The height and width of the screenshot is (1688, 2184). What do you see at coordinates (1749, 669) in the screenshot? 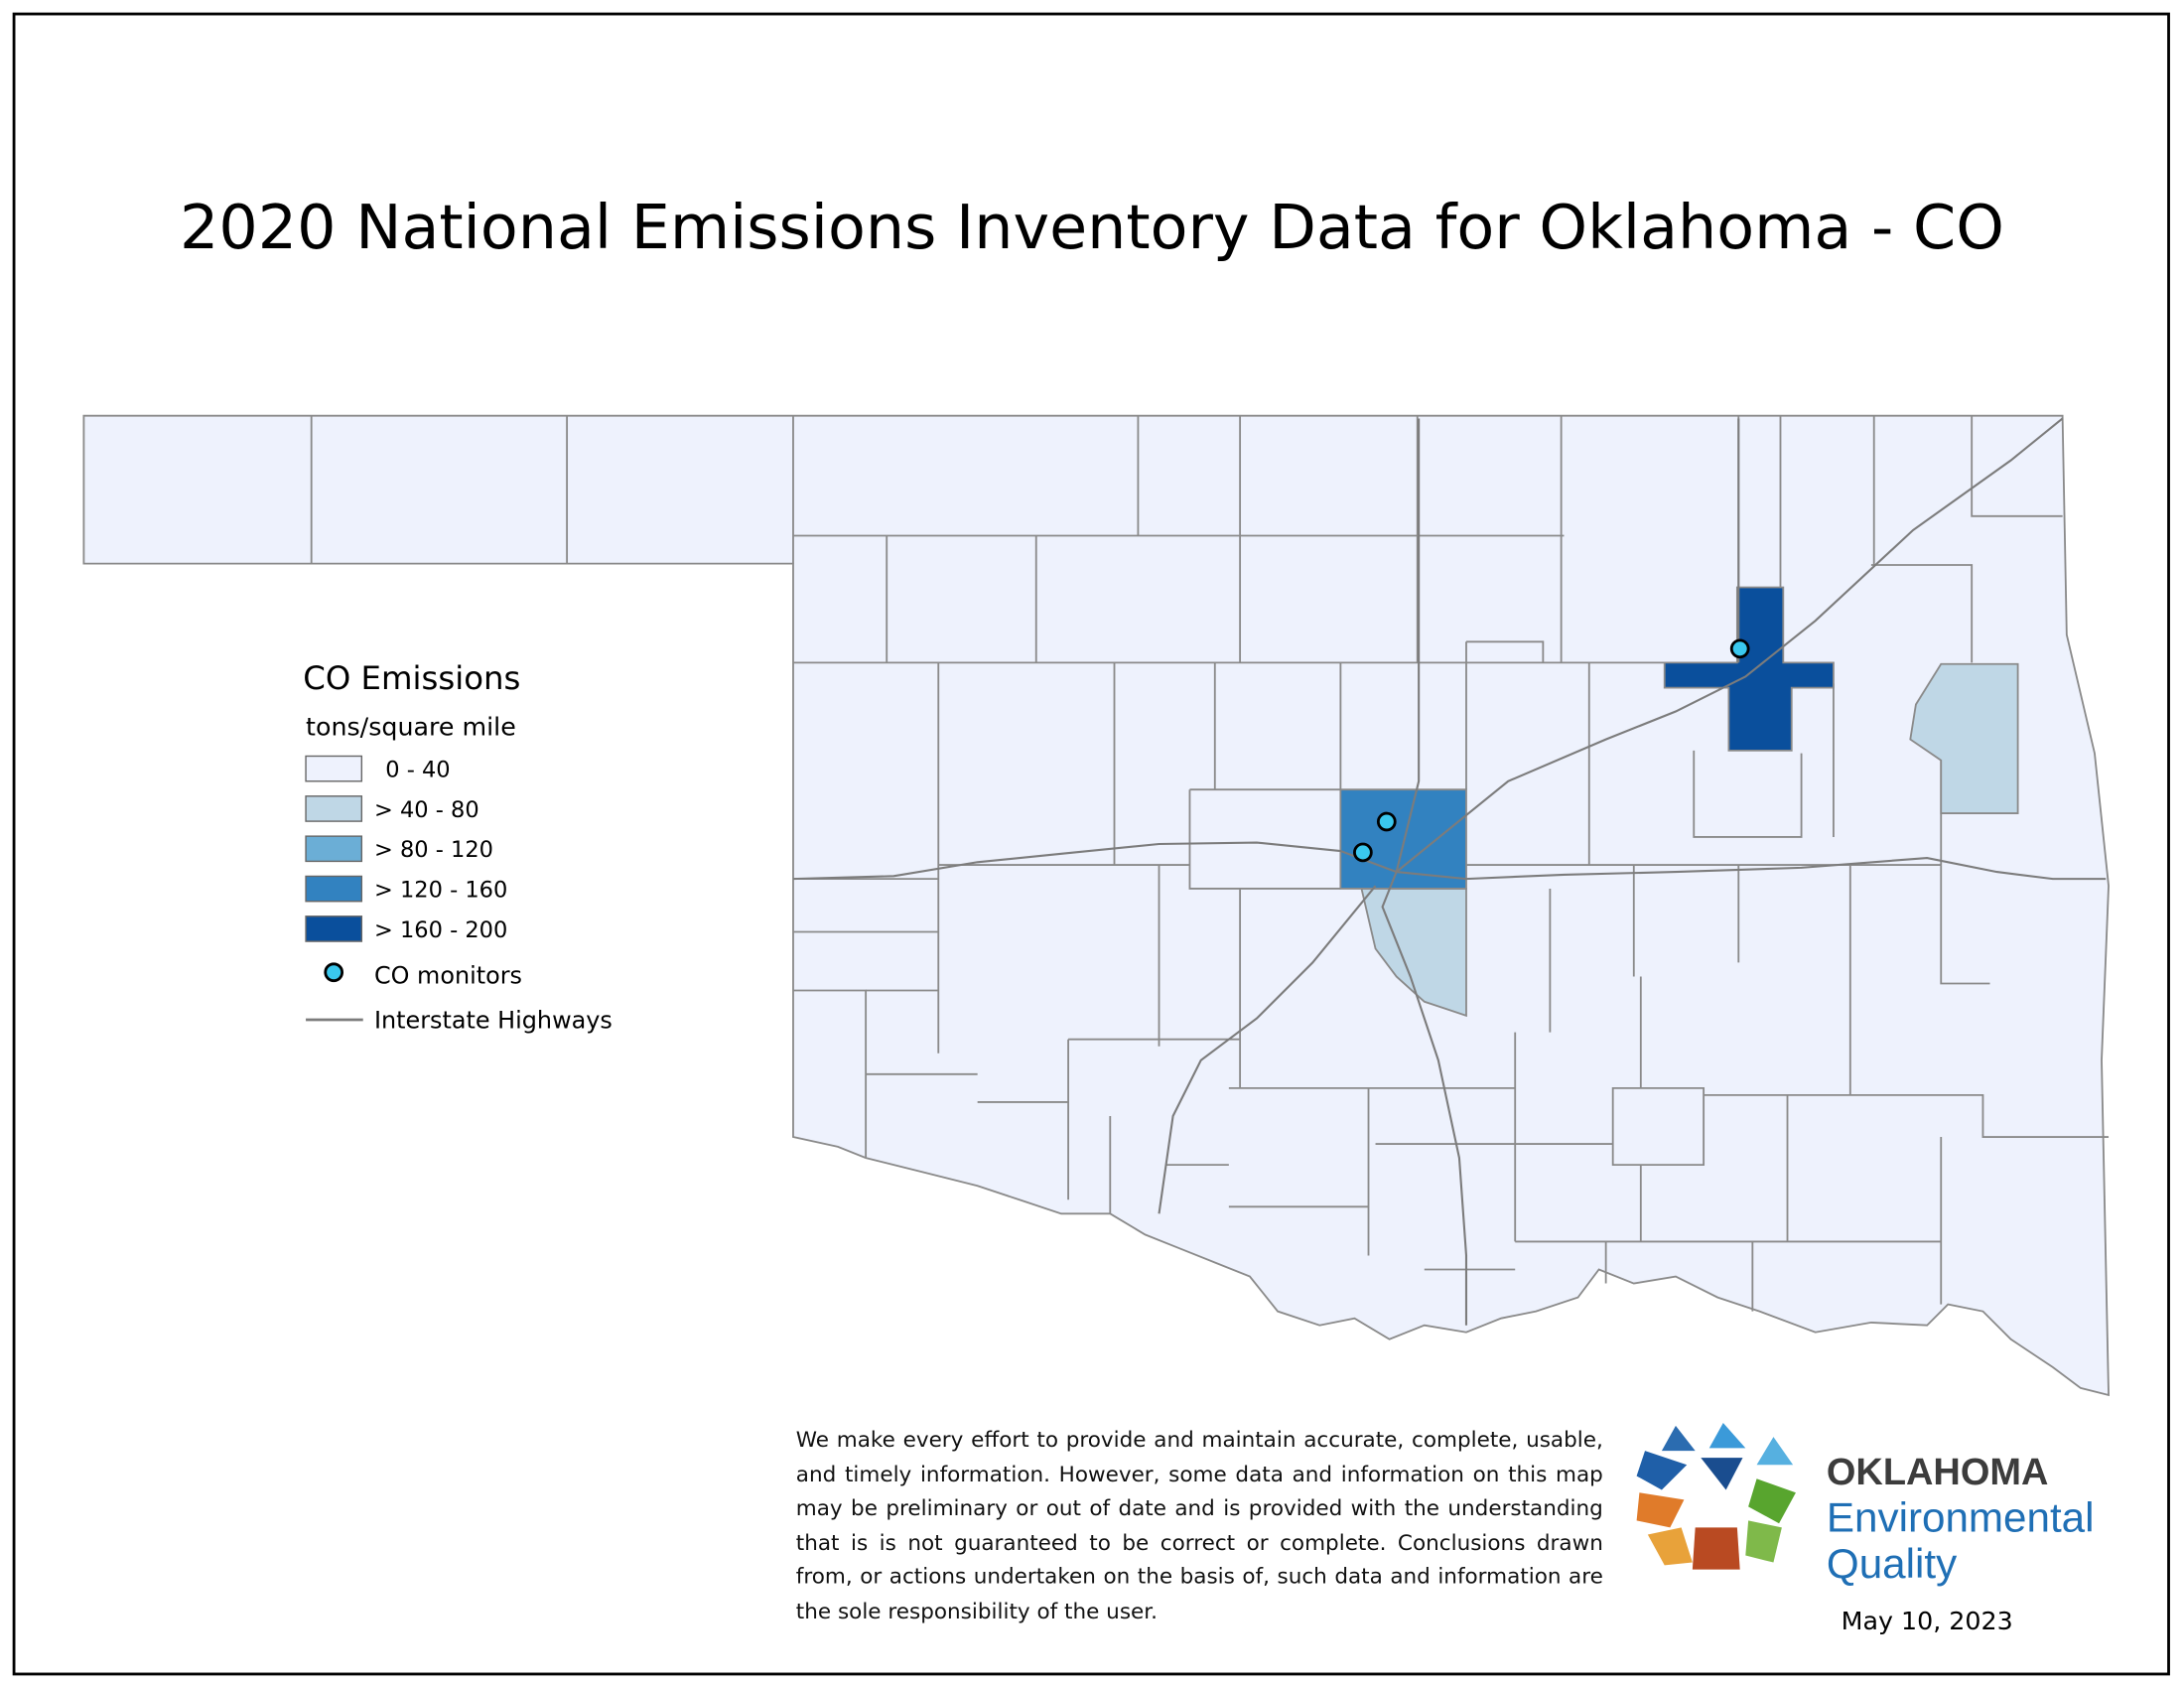
I see `county-tulsa` at bounding box center [1749, 669].